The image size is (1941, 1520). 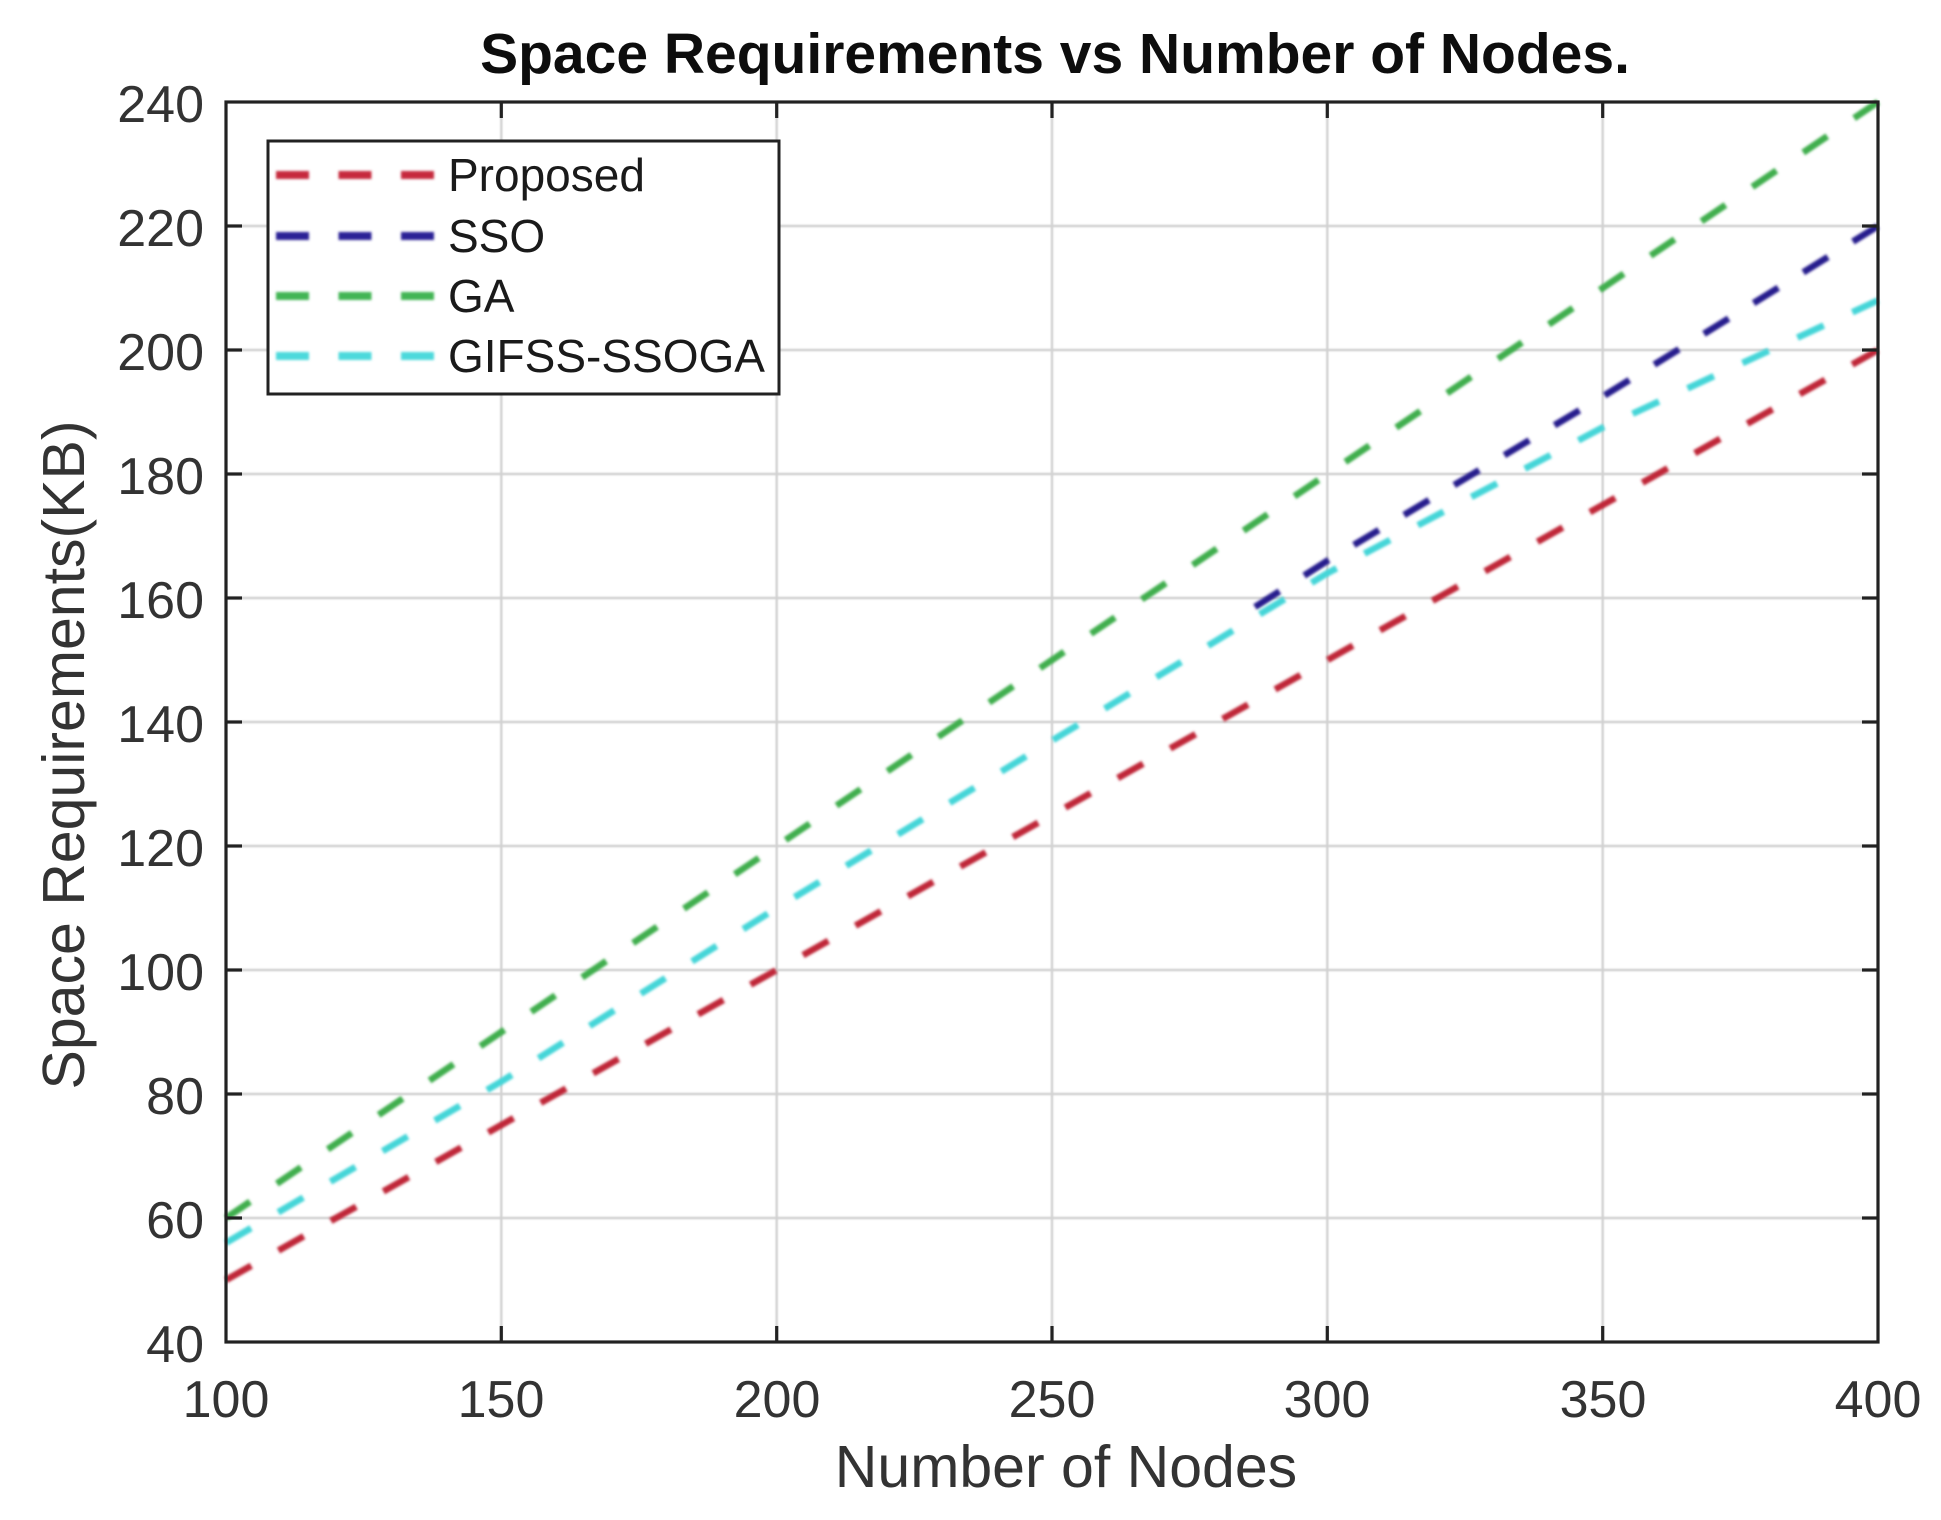 I want to click on svg-text: 400, so click(x=1878, y=1400).